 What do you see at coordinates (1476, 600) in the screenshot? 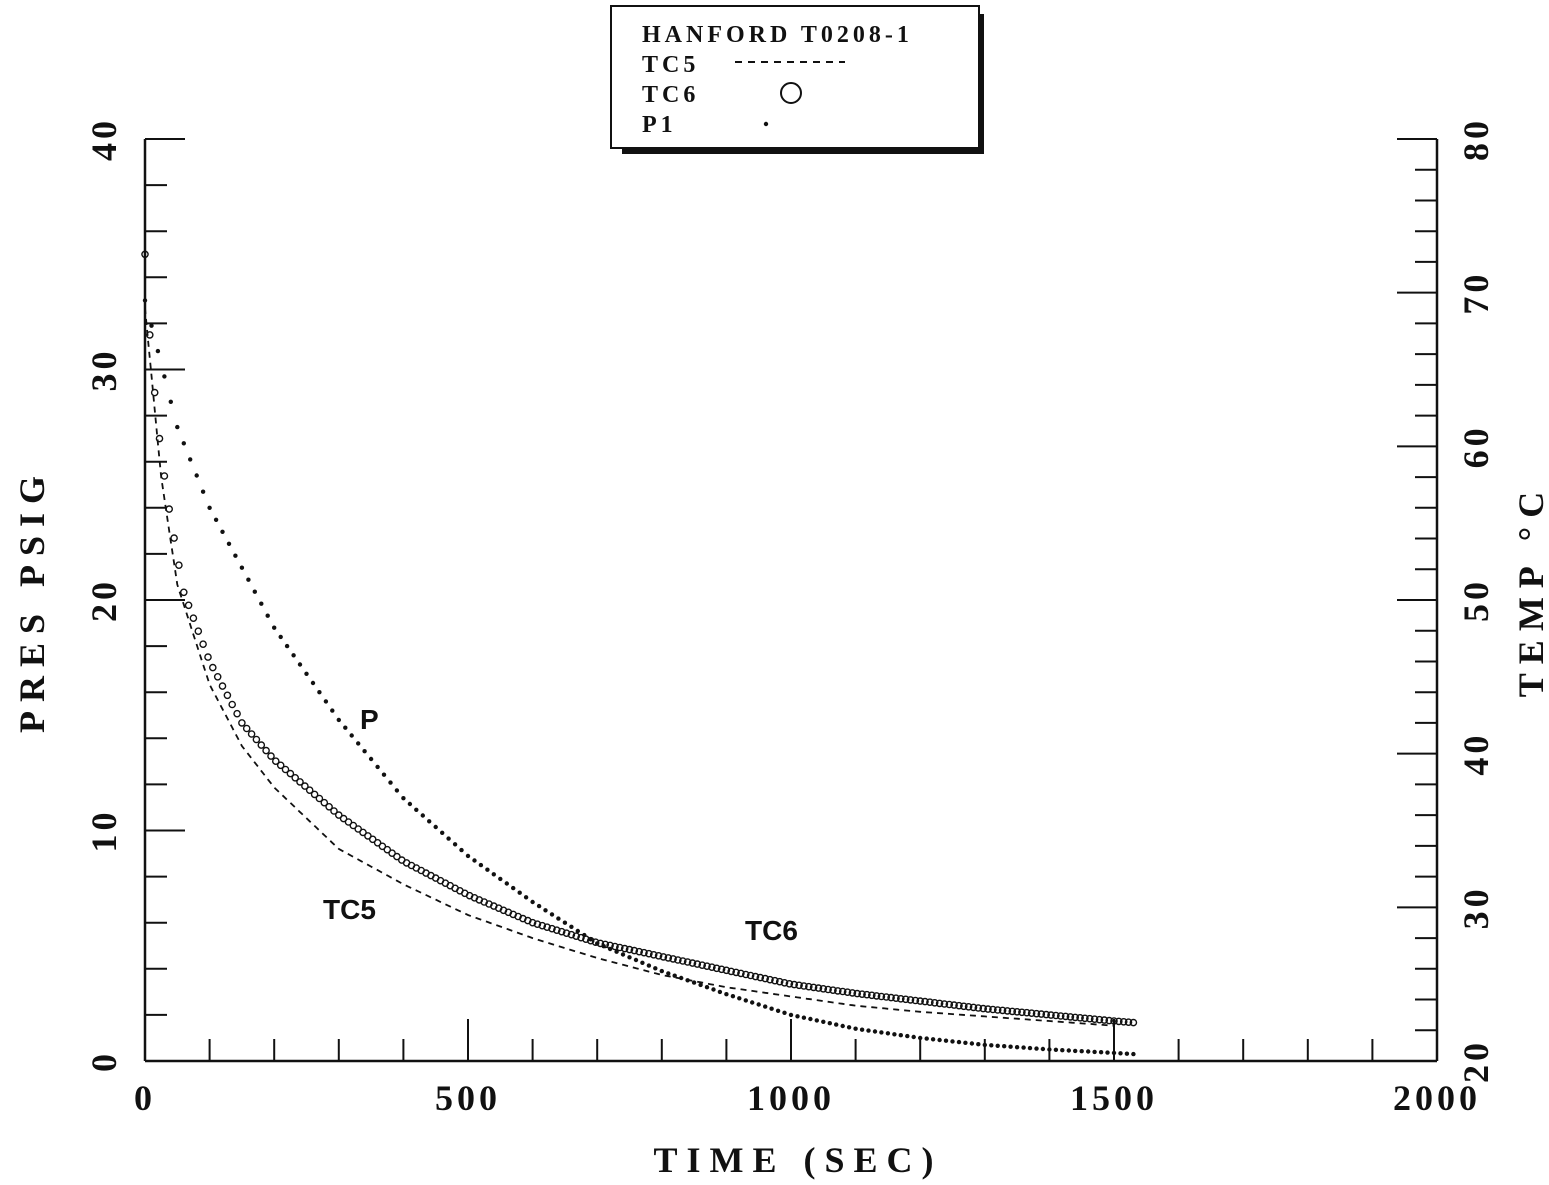
I see `y-right-tick-label: 50` at bounding box center [1476, 600].